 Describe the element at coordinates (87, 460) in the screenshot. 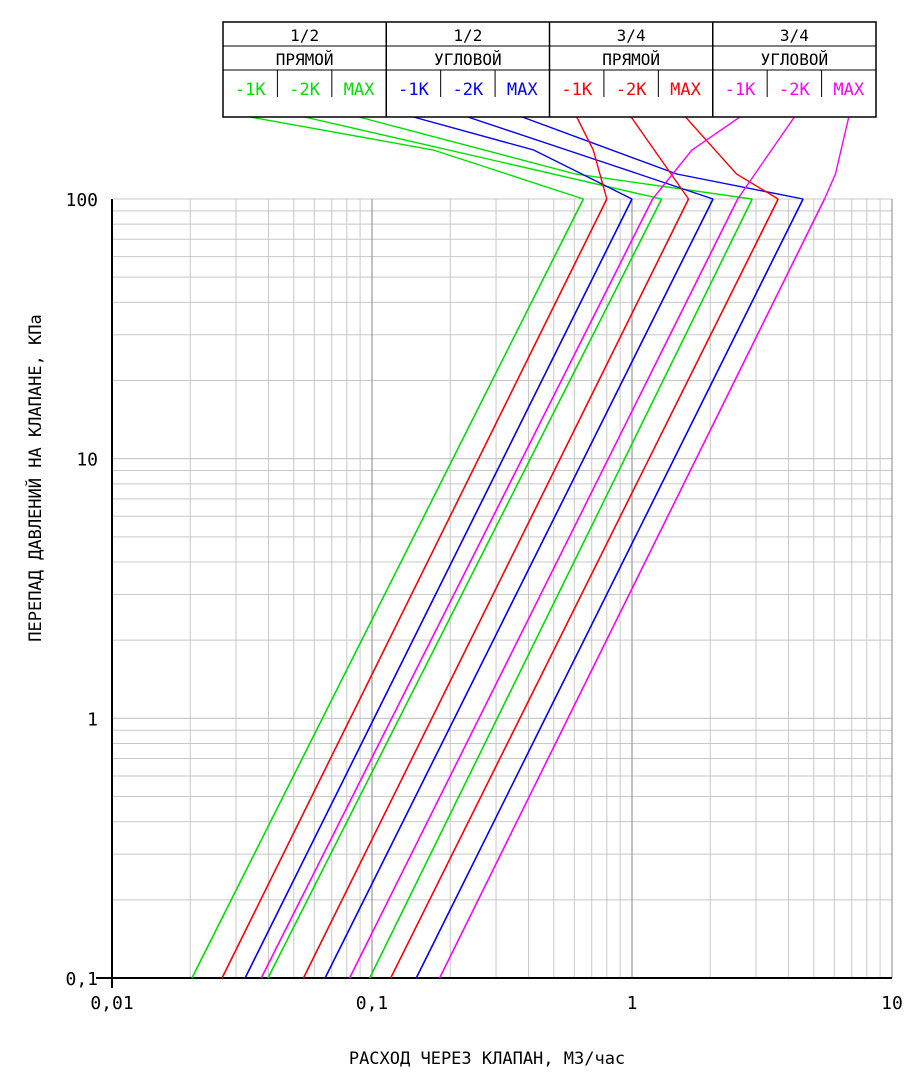

I see `y-tick-label: 10` at that location.